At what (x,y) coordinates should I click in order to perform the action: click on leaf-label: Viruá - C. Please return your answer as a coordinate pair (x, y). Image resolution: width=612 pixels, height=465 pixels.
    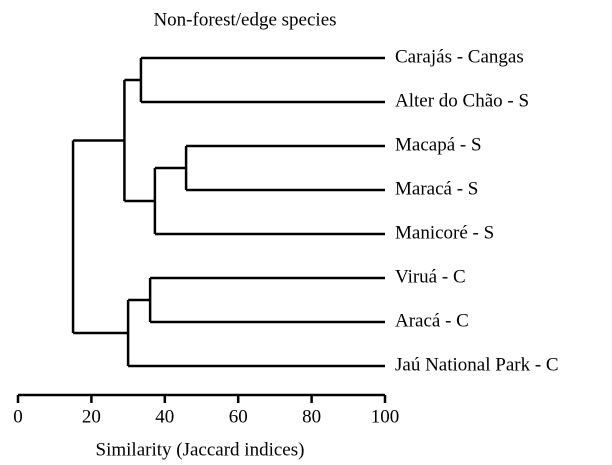
    Looking at the image, I should click on (430, 276).